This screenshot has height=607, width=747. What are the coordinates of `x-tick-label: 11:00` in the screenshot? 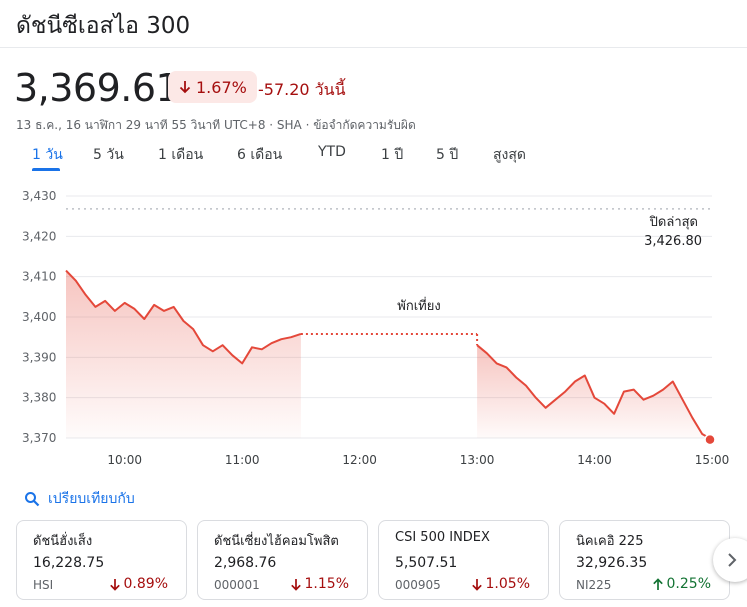 It's located at (242, 460).